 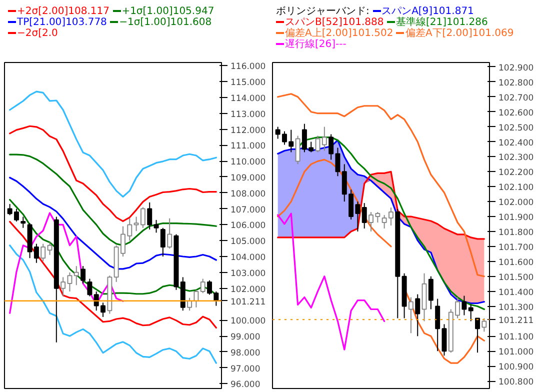 I want to click on legend-label: 偏差A下[2.00]101.069, so click(x=459, y=33).